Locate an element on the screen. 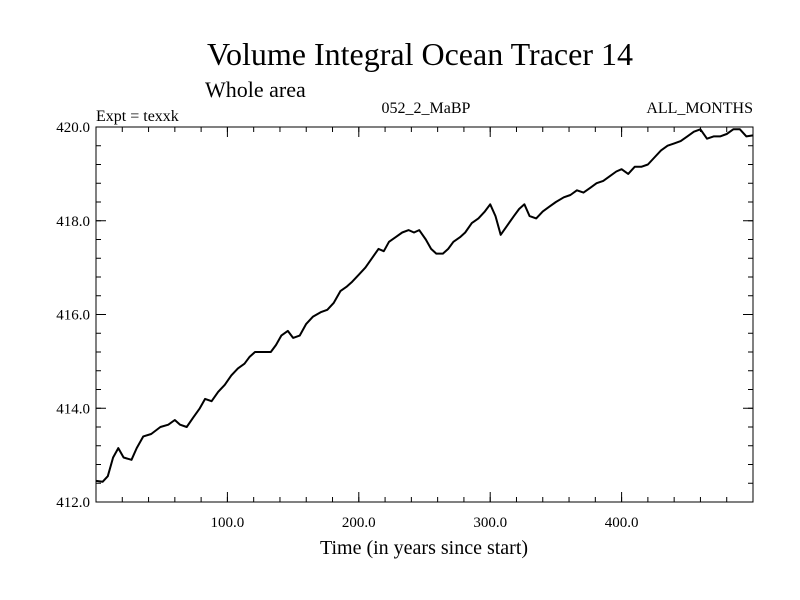  experiment-label: Expt = texxk is located at coordinates (137, 116).